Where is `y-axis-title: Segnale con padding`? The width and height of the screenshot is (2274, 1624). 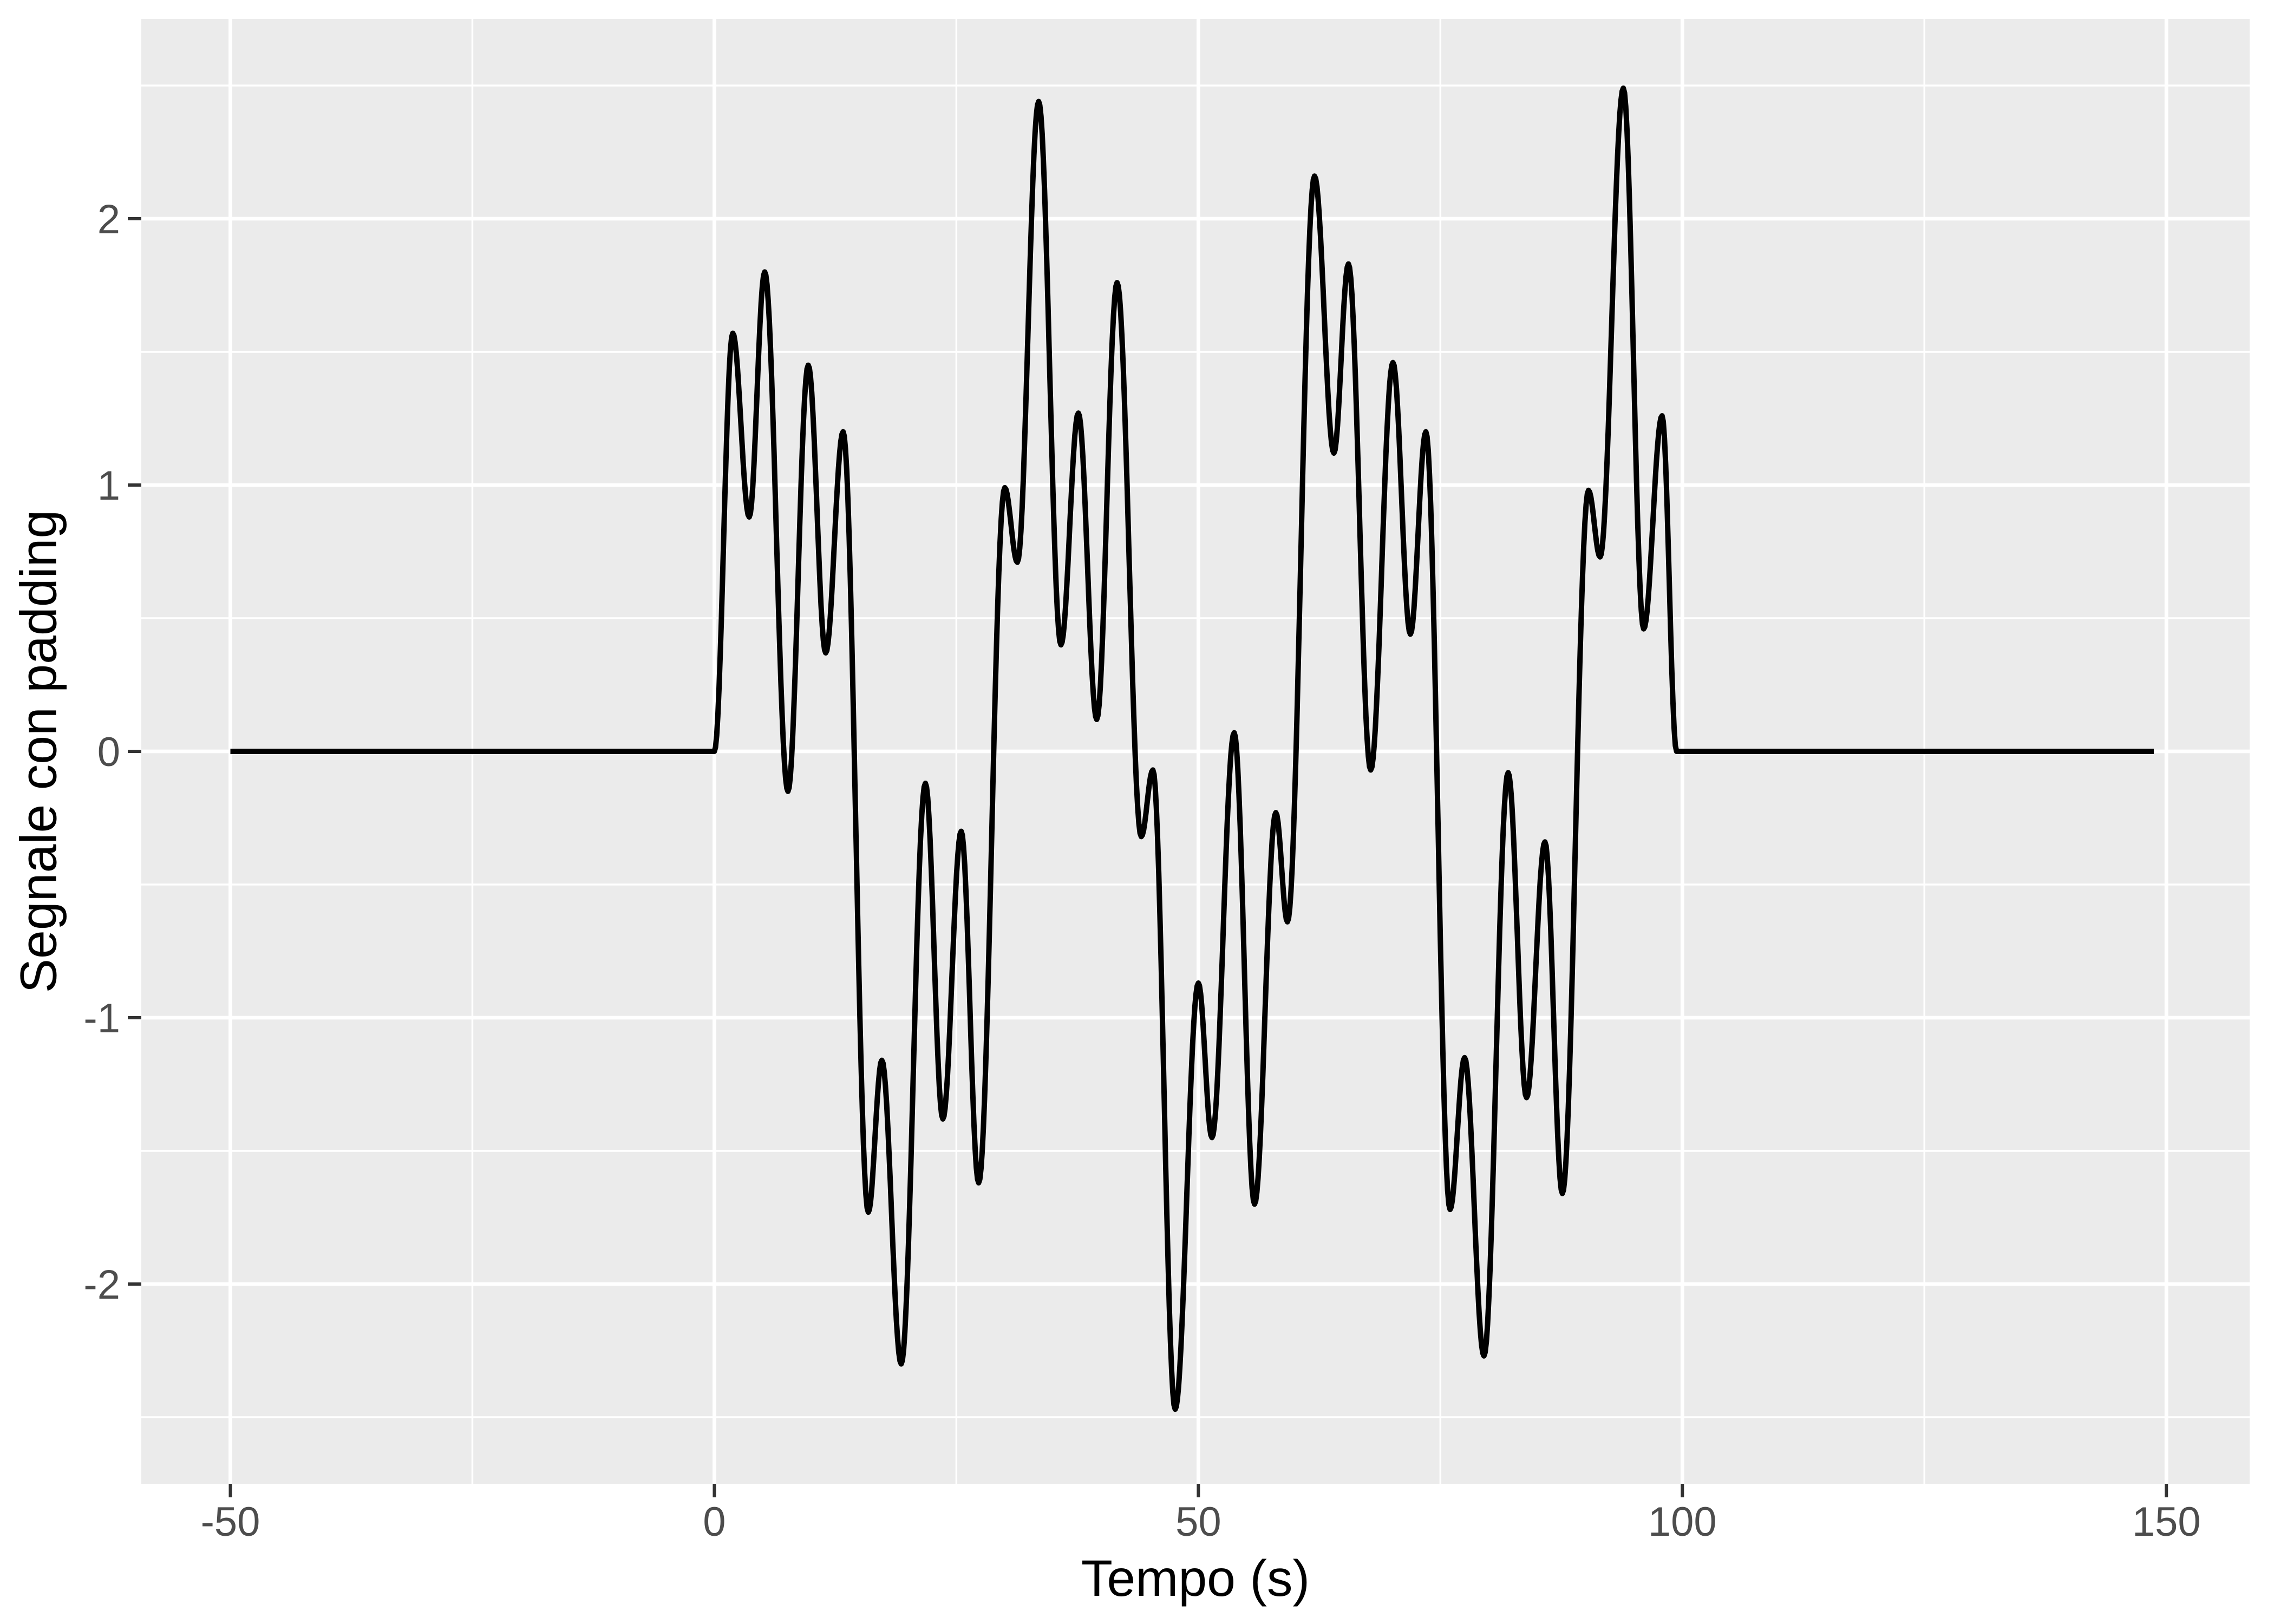
y-axis-title: Segnale con padding is located at coordinates (39, 751).